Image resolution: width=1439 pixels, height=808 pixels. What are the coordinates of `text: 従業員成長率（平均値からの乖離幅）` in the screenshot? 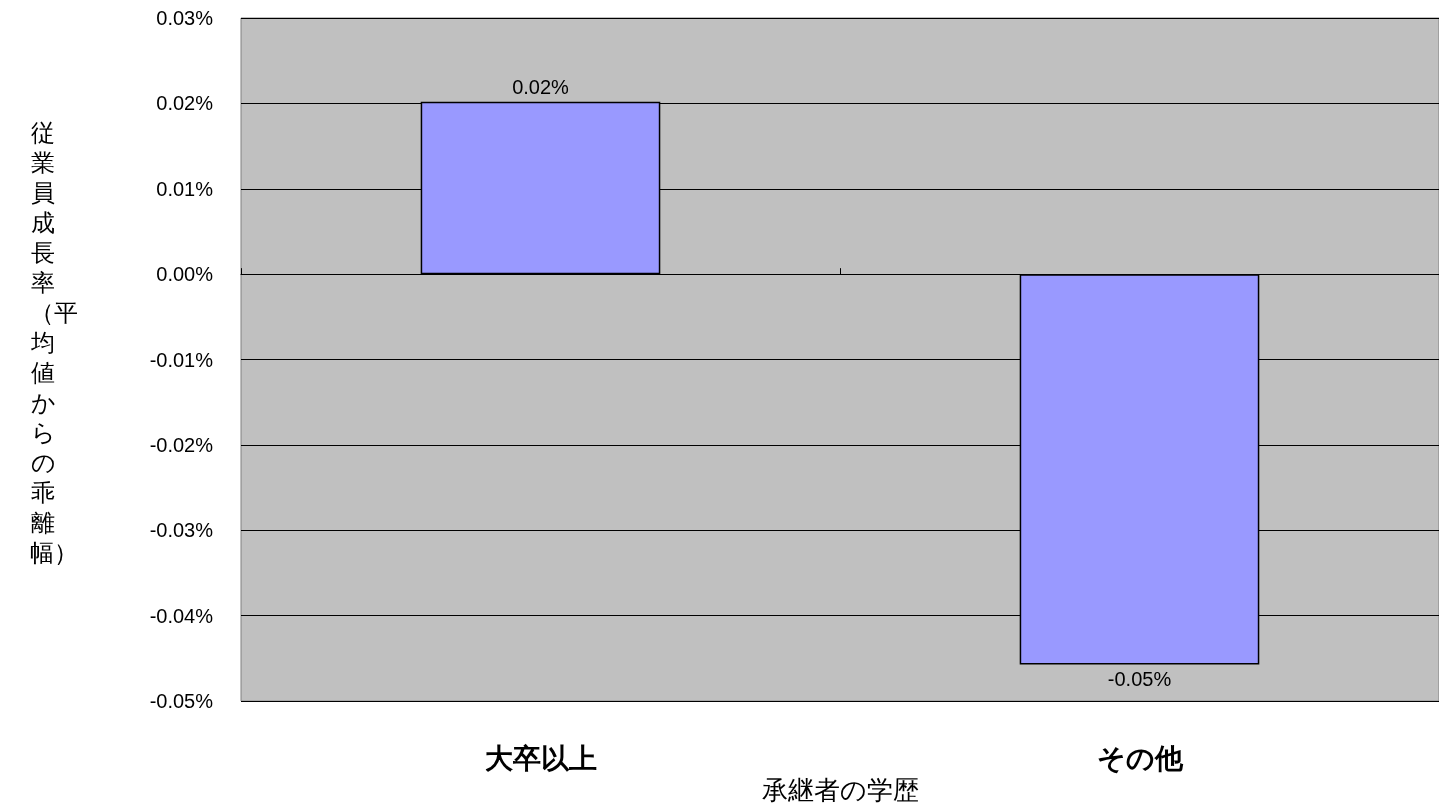 It's located at (54, 342).